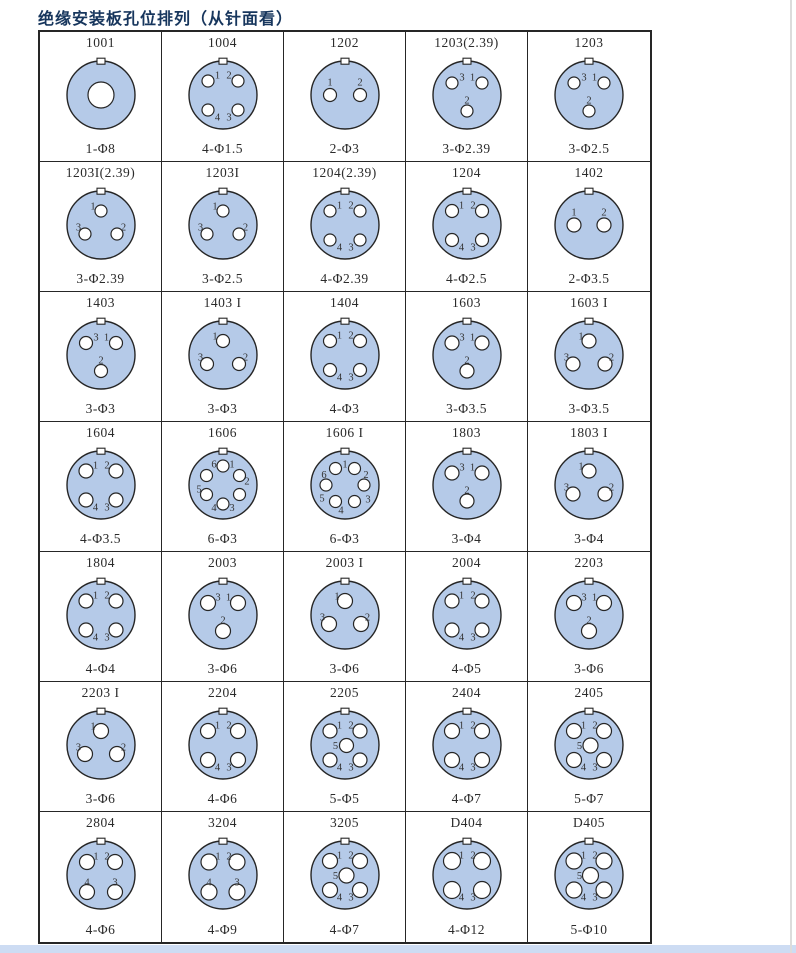 Image resolution: width=796 pixels, height=953 pixels. Describe the element at coordinates (100, 42) in the screenshot. I see `cell-model-code: 1001` at that location.